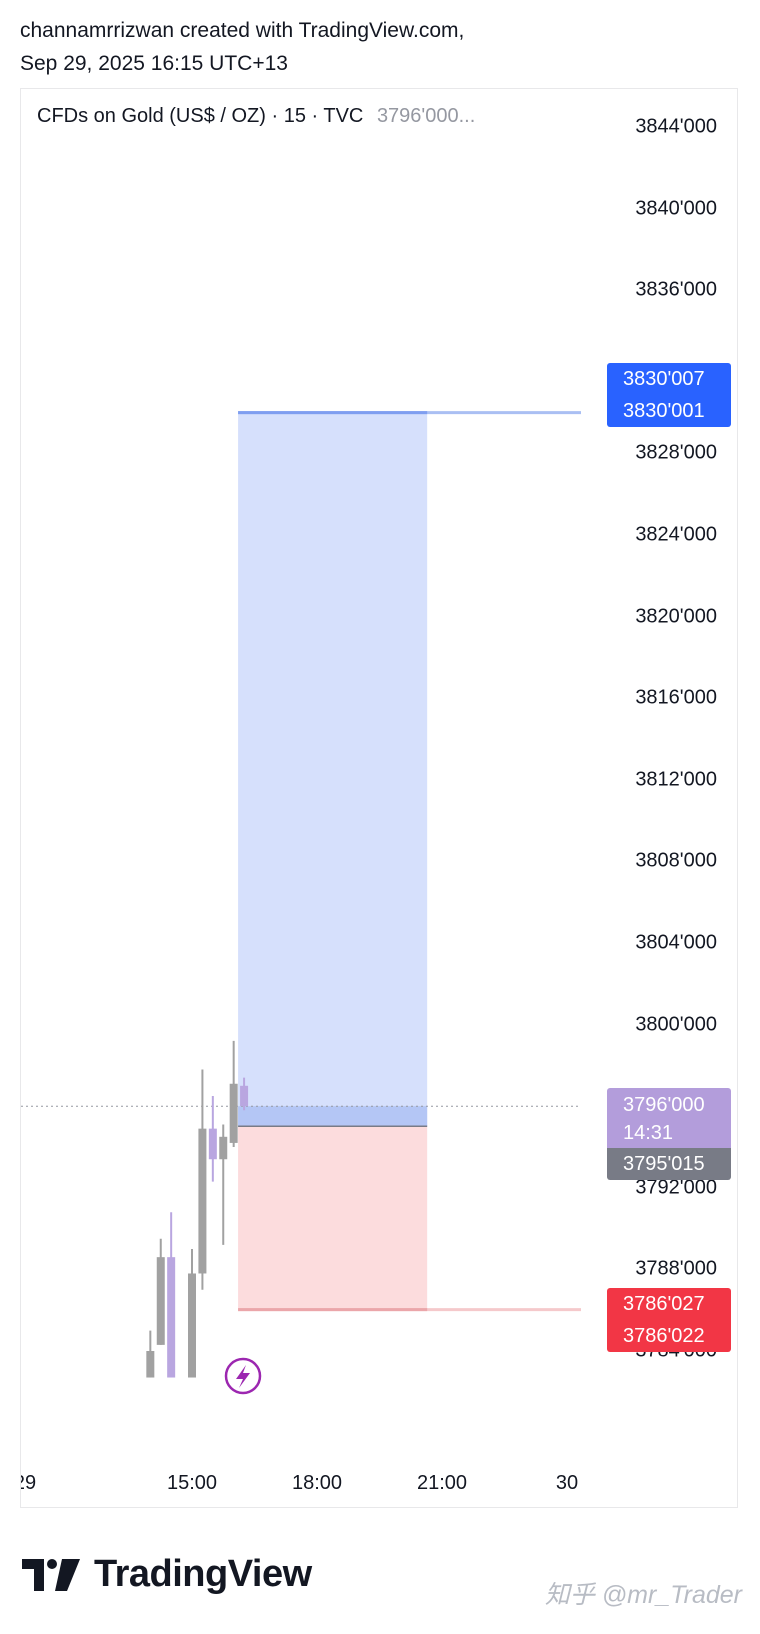 The height and width of the screenshot is (1634, 760). I want to click on stop-price-label: 3786'027 3786'022, so click(669, 1320).